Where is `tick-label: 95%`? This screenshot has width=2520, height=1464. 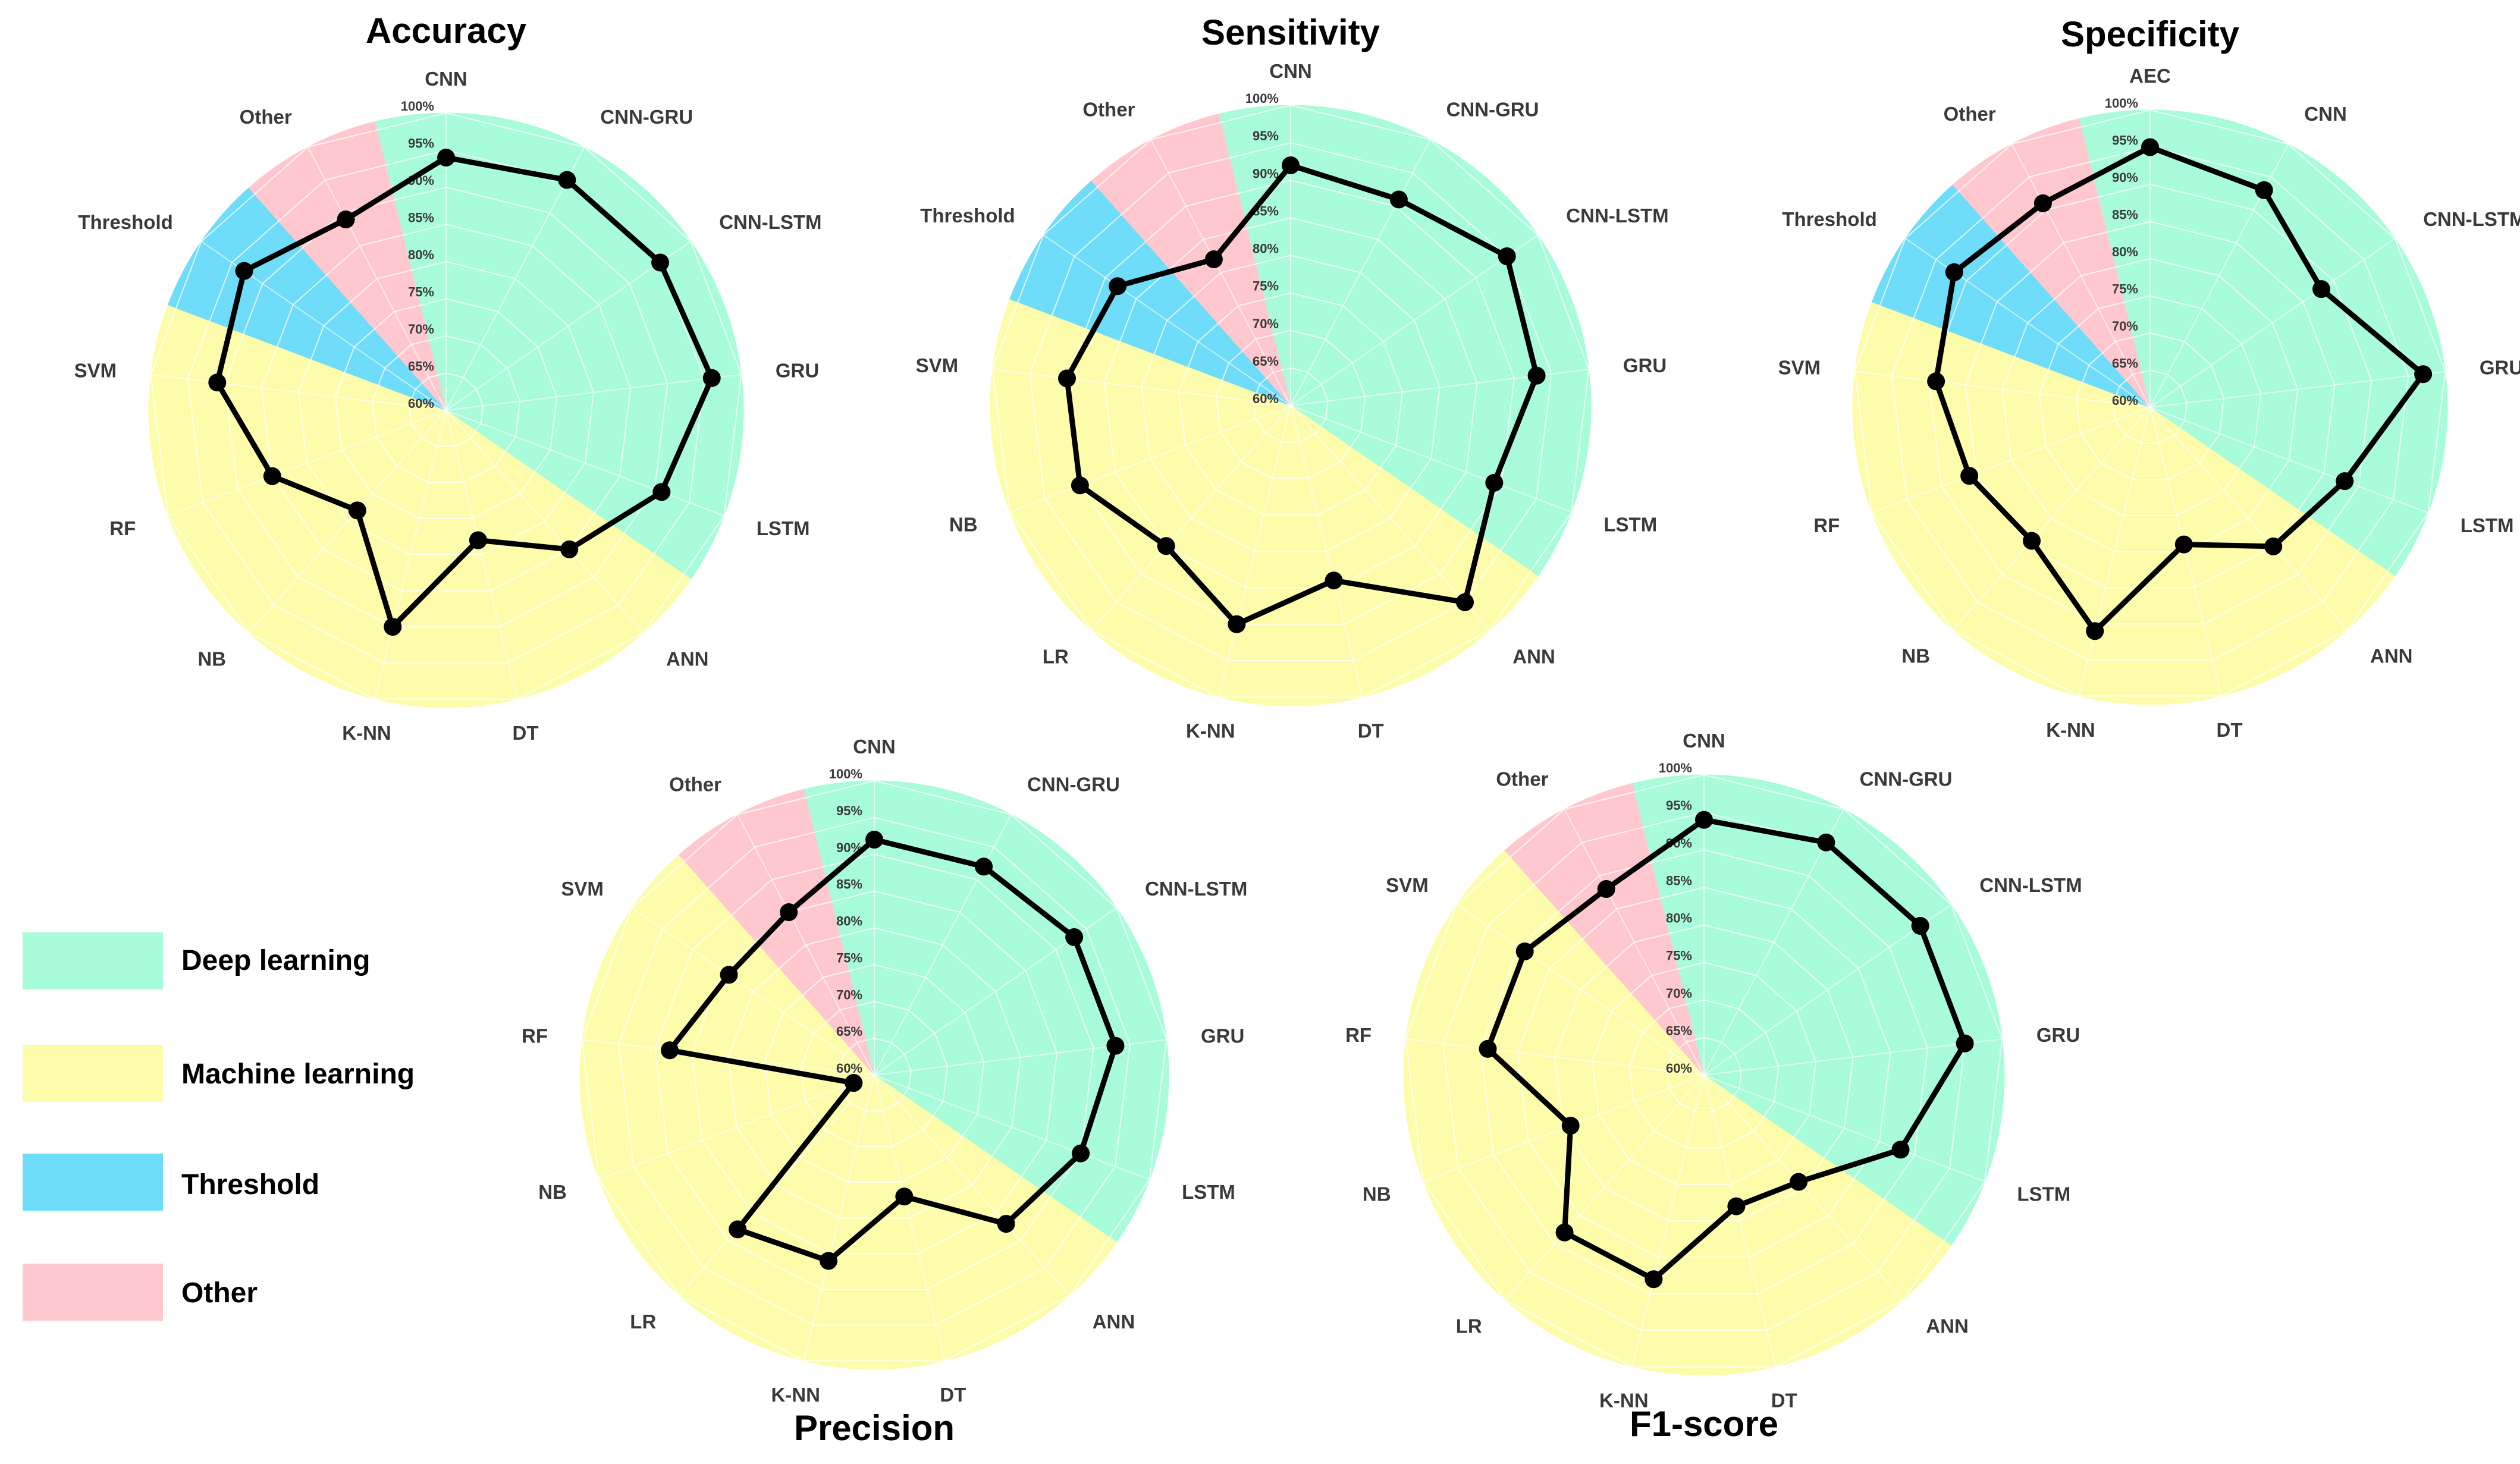 tick-label: 95% is located at coordinates (849, 810).